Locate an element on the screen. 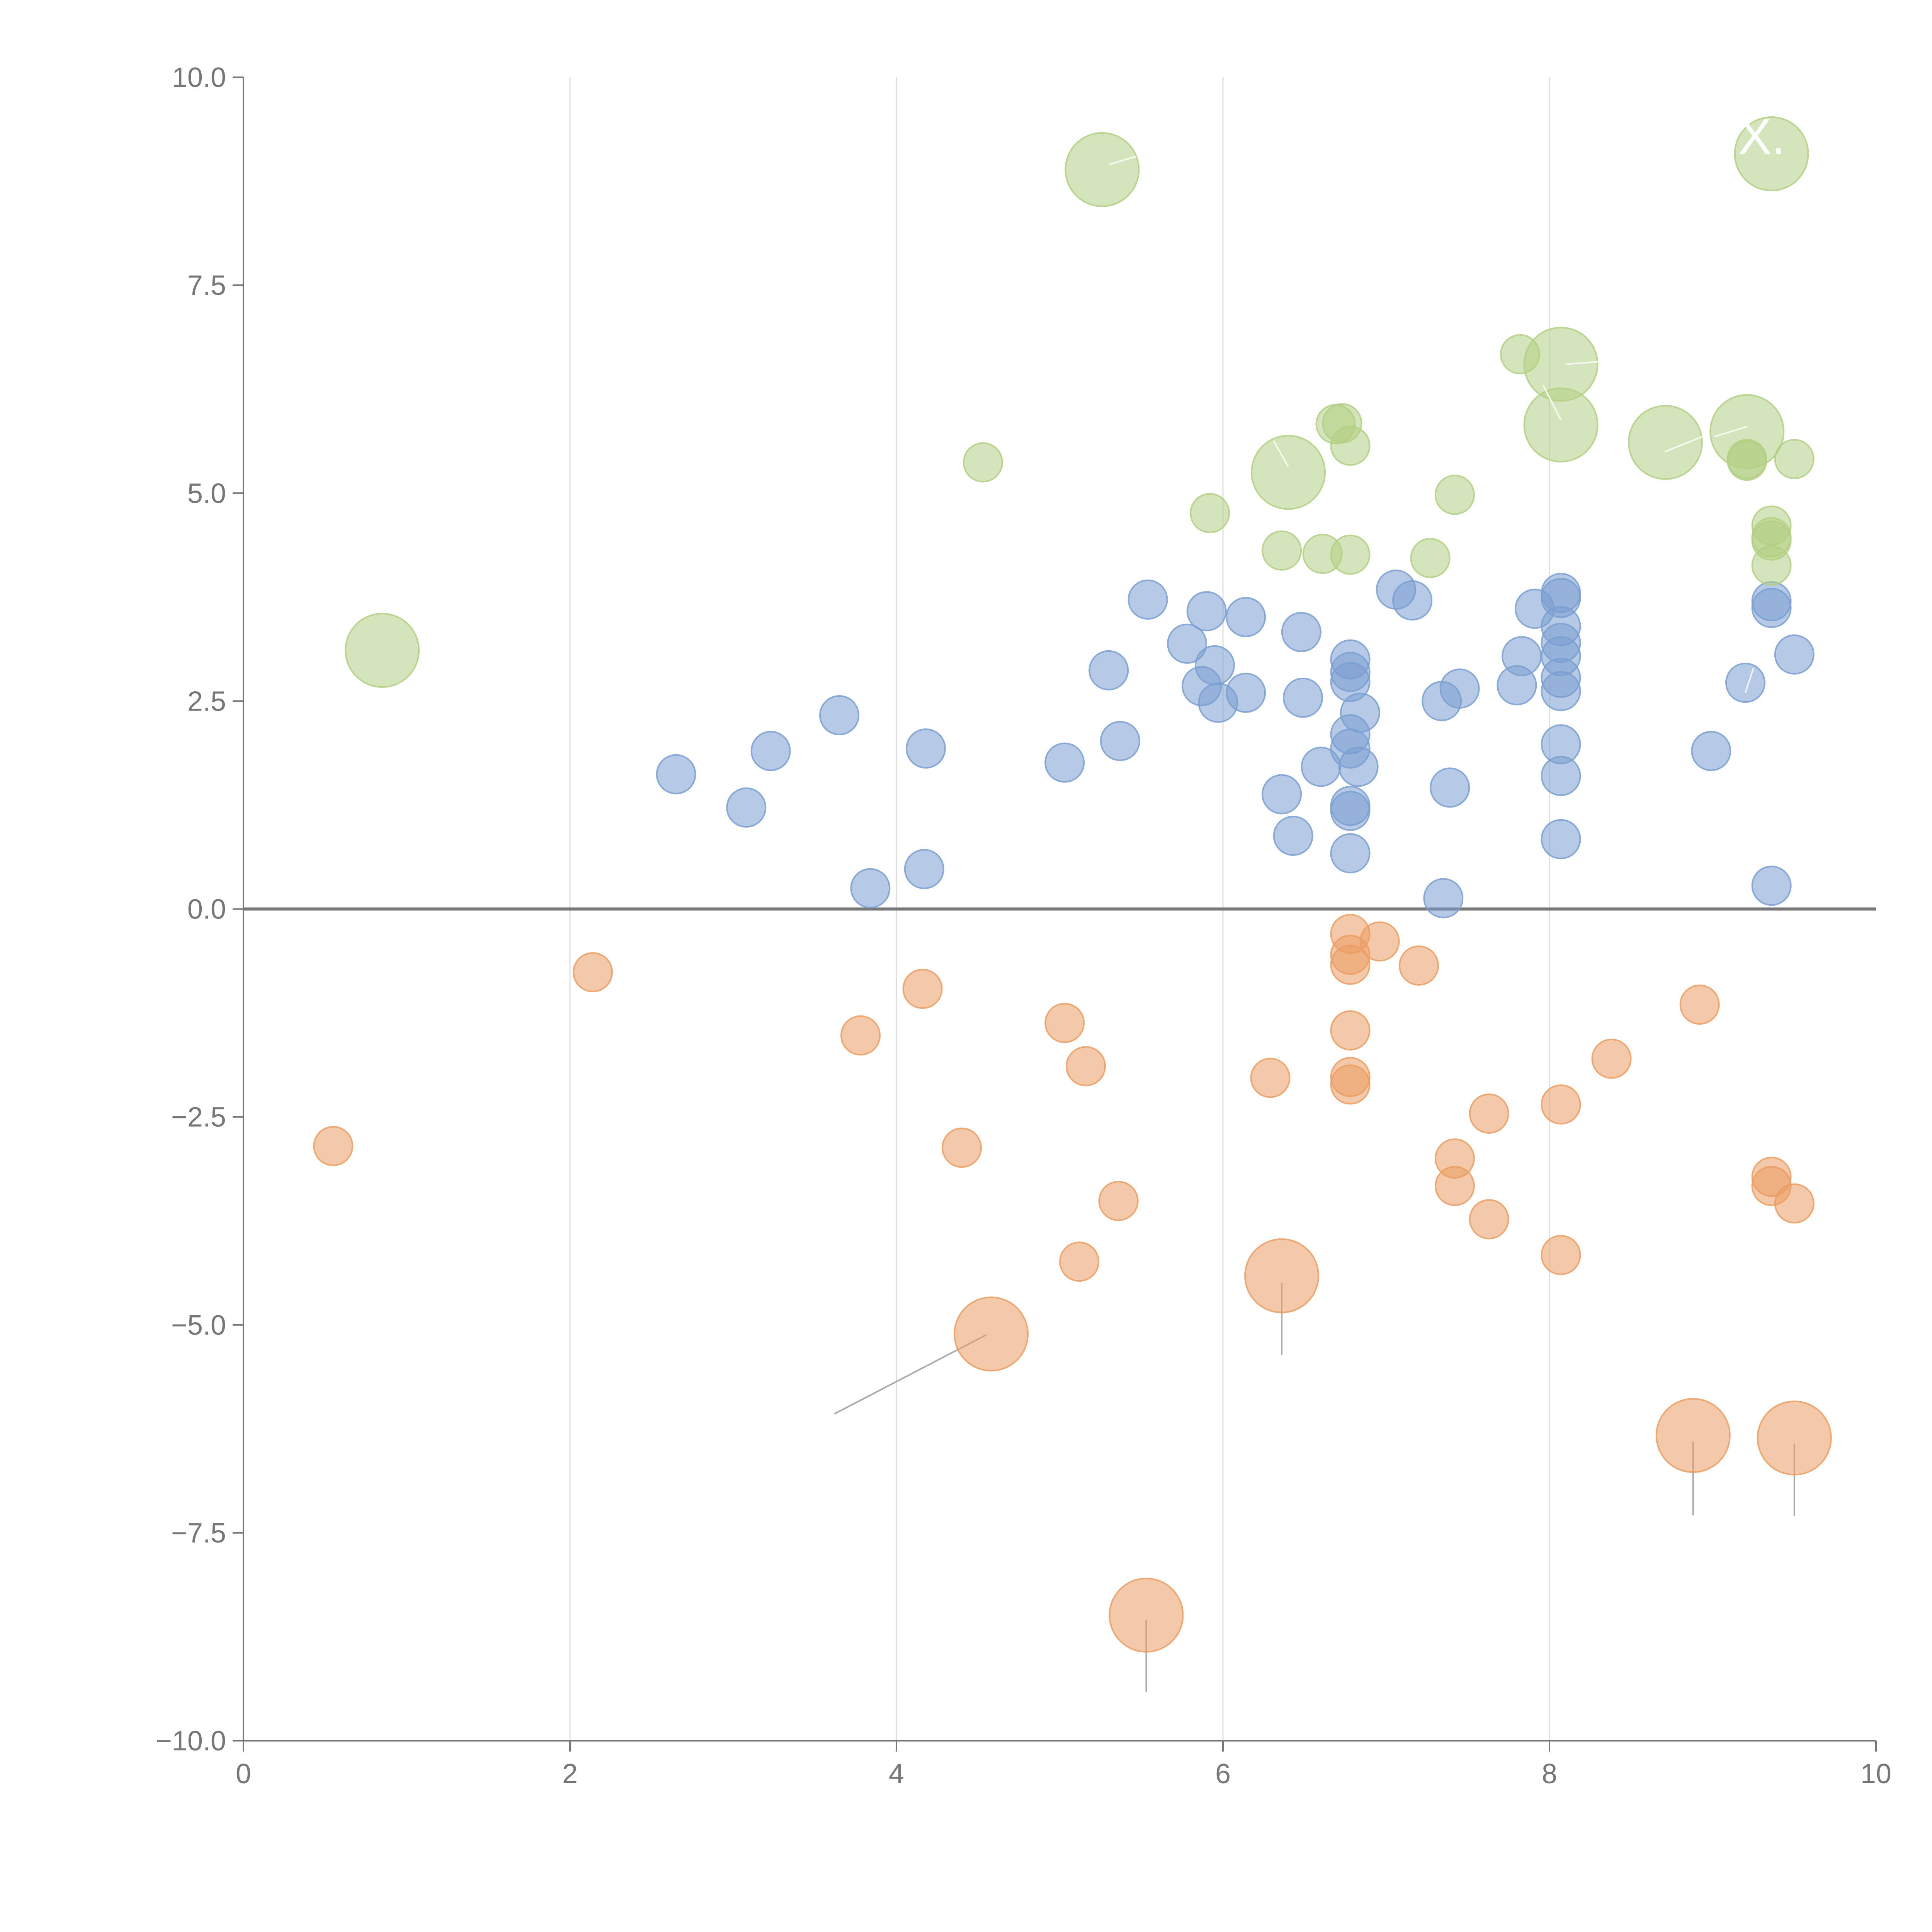  y-tick-label: 10.0 is located at coordinates (199, 78).